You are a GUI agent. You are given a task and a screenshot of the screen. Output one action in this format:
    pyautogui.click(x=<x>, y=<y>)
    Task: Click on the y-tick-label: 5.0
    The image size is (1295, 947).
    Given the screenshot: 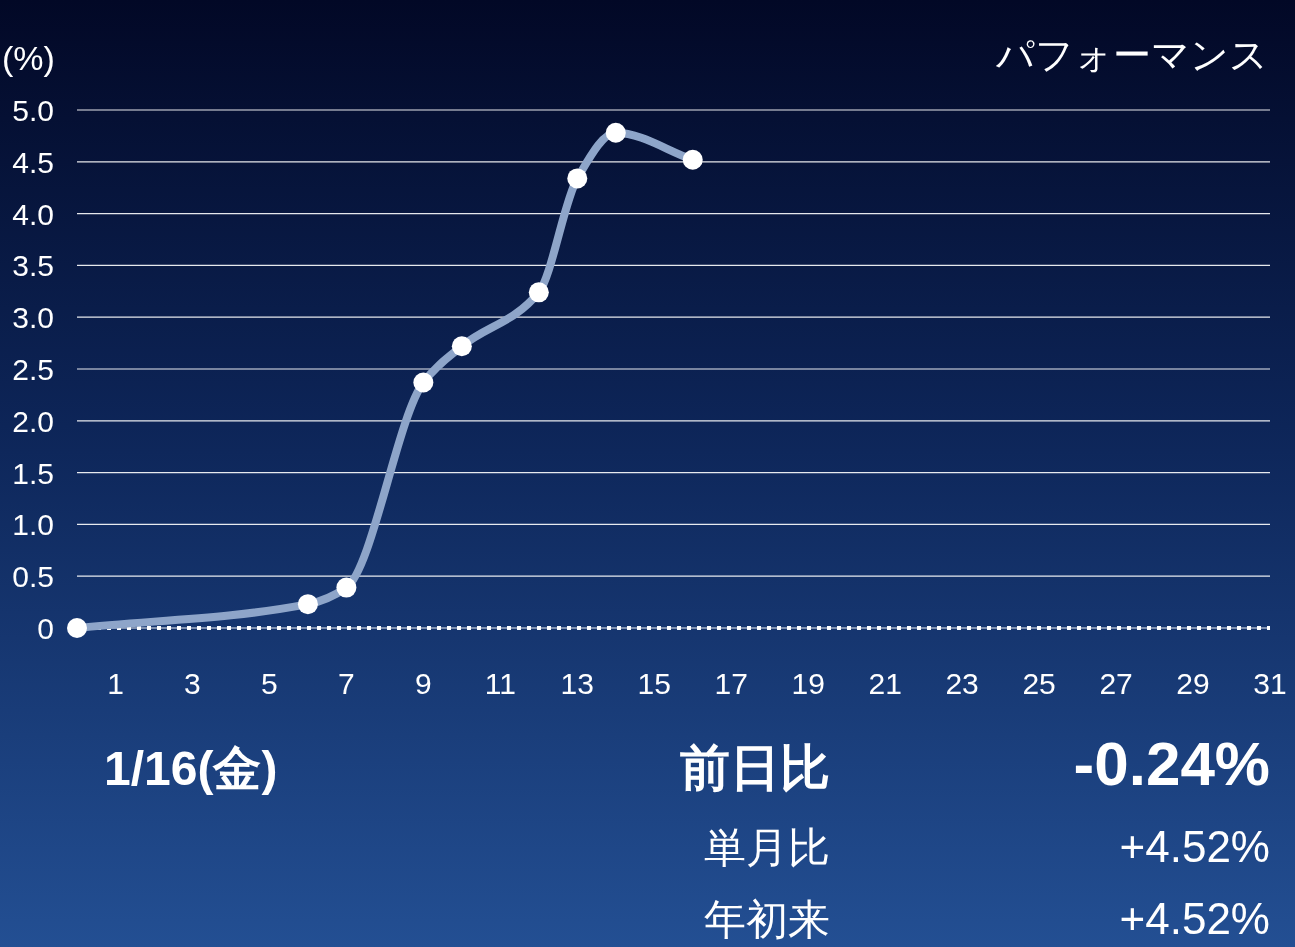 What is the action you would take?
    pyautogui.click(x=33, y=110)
    